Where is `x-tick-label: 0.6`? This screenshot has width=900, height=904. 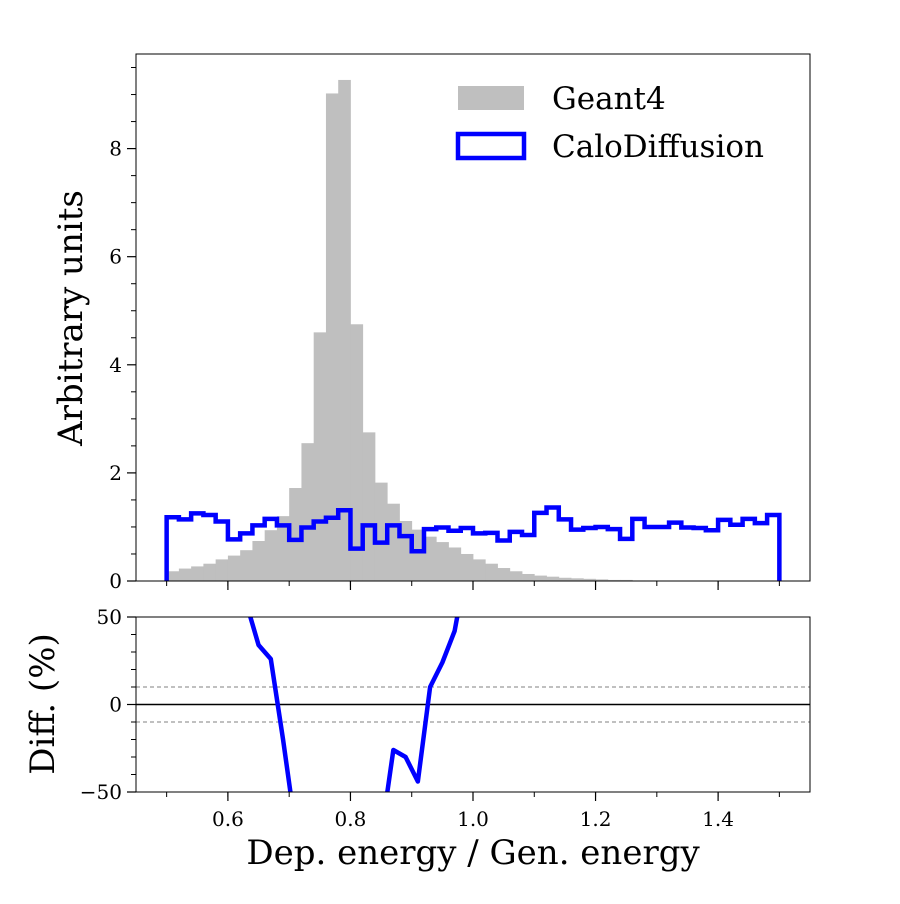 x-tick-label: 0.6 is located at coordinates (228, 819).